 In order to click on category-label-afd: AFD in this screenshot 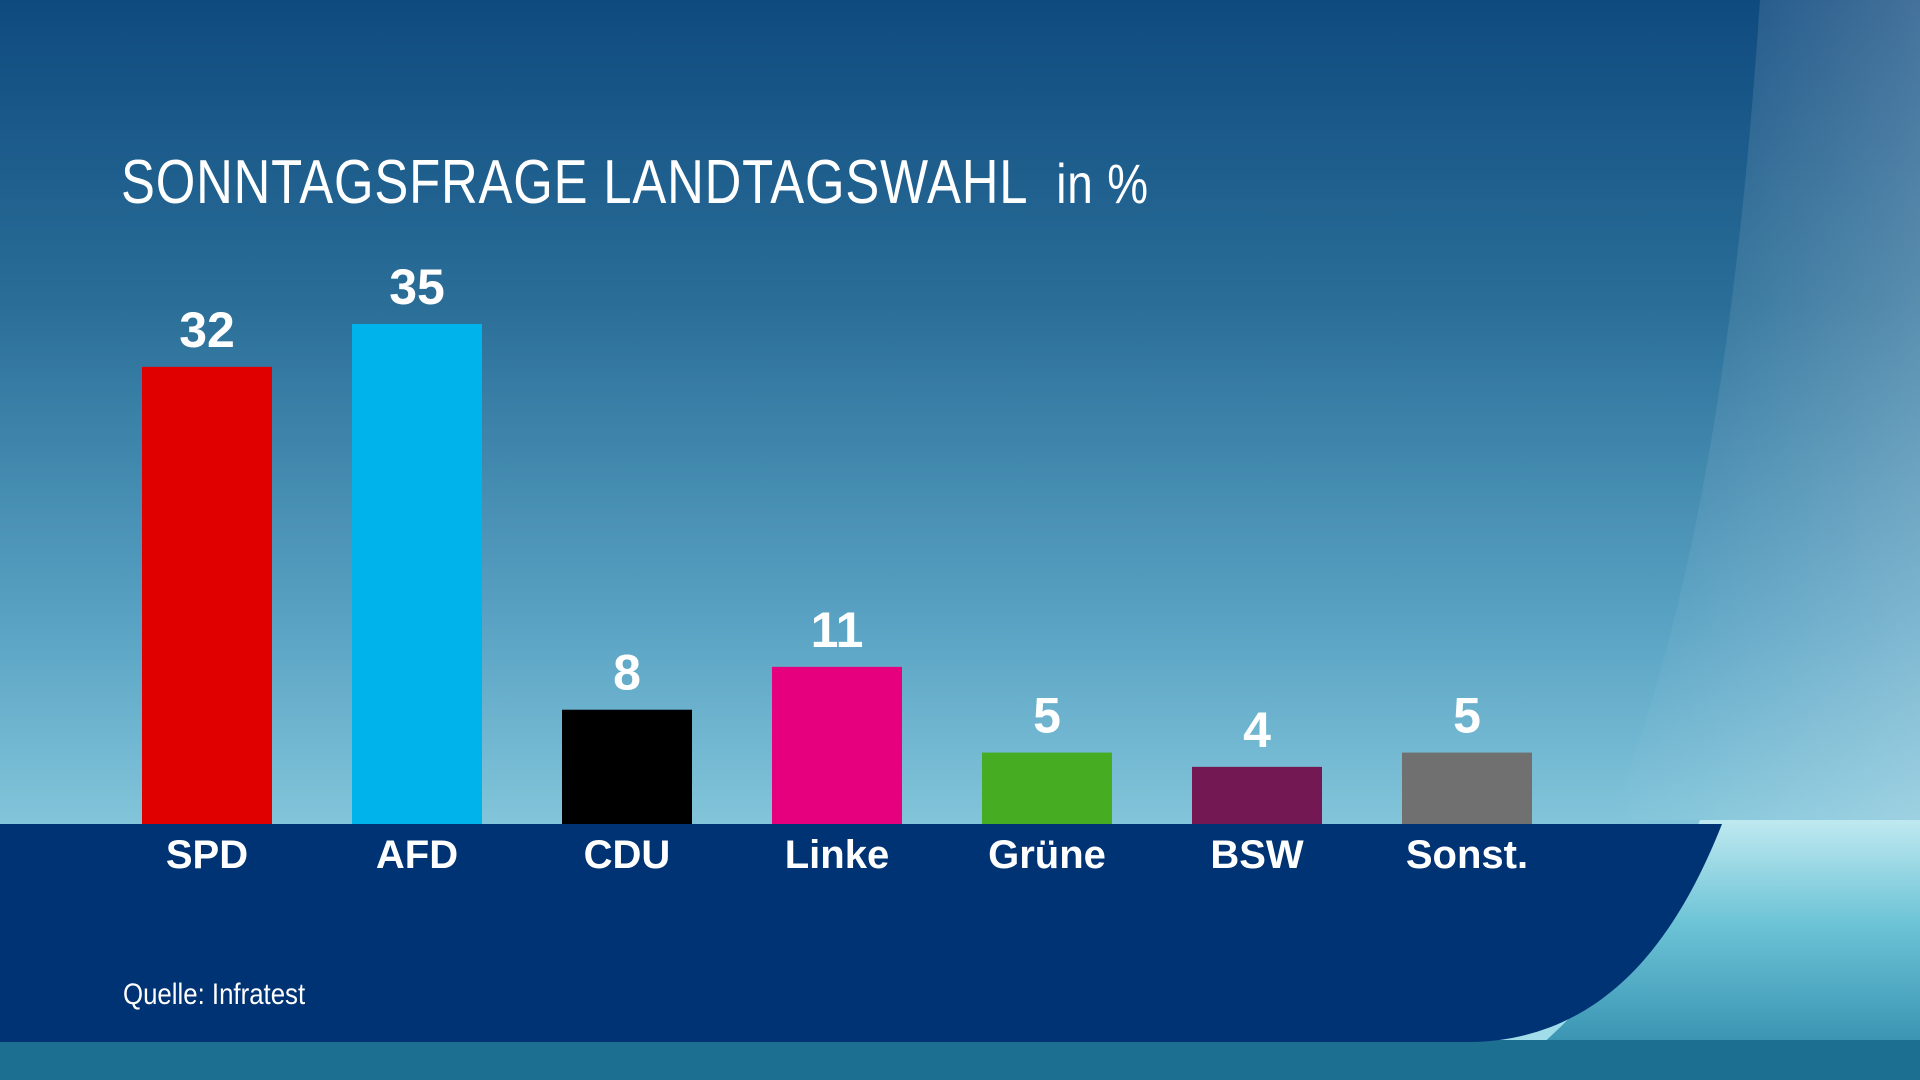, I will do `click(417, 855)`.